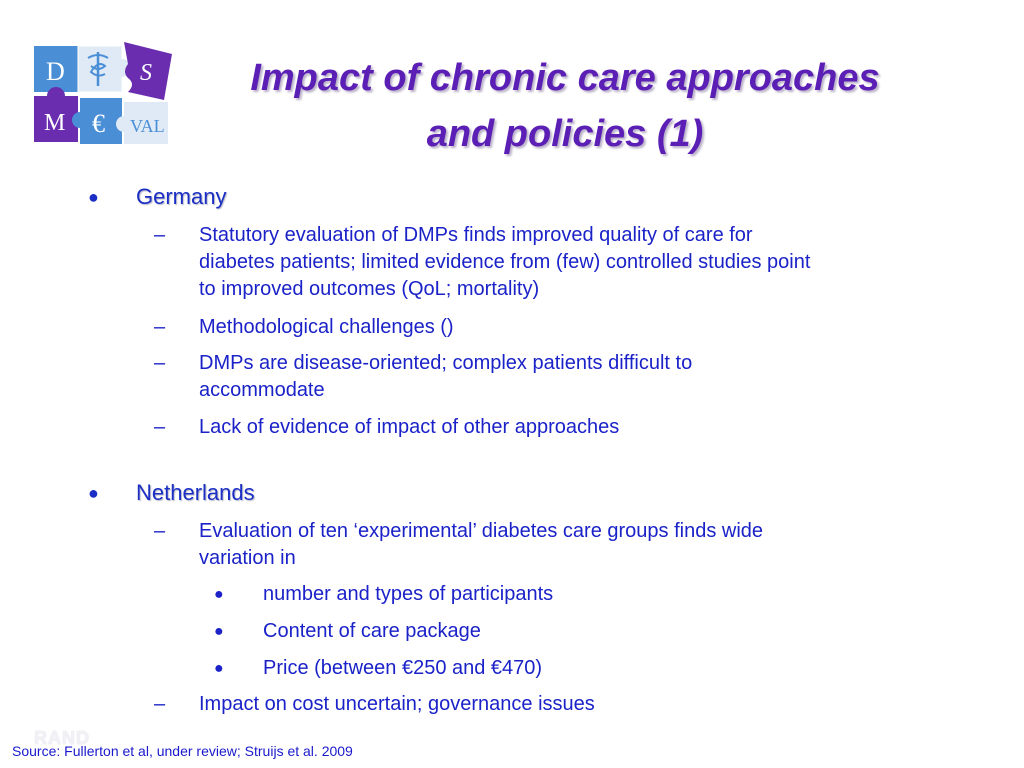  What do you see at coordinates (565, 134) in the screenshot?
I see `slide-title-line-2: and policies (1)` at bounding box center [565, 134].